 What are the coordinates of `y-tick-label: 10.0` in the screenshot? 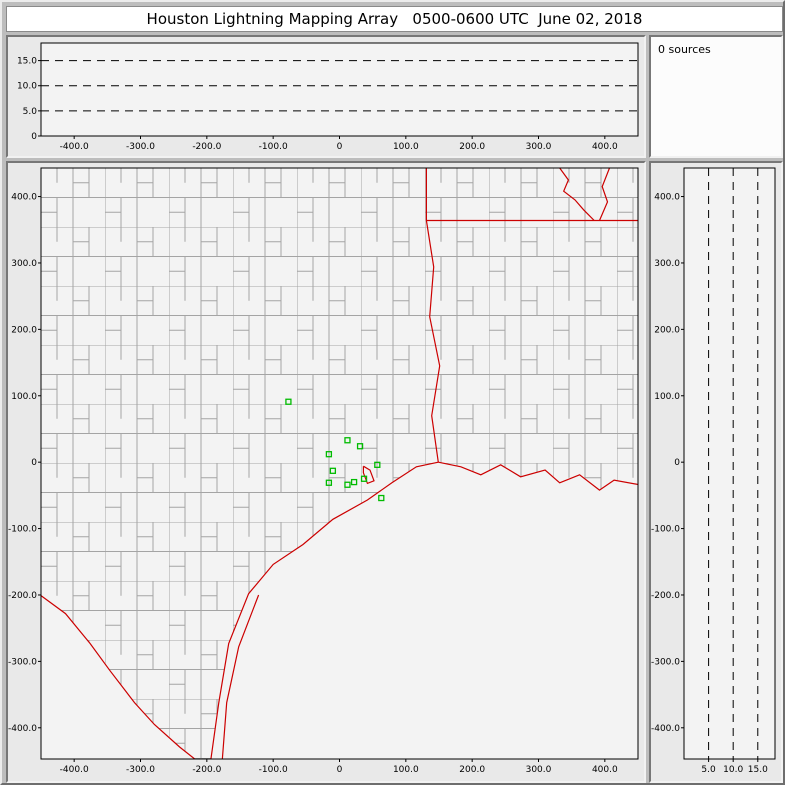 It's located at (27, 87).